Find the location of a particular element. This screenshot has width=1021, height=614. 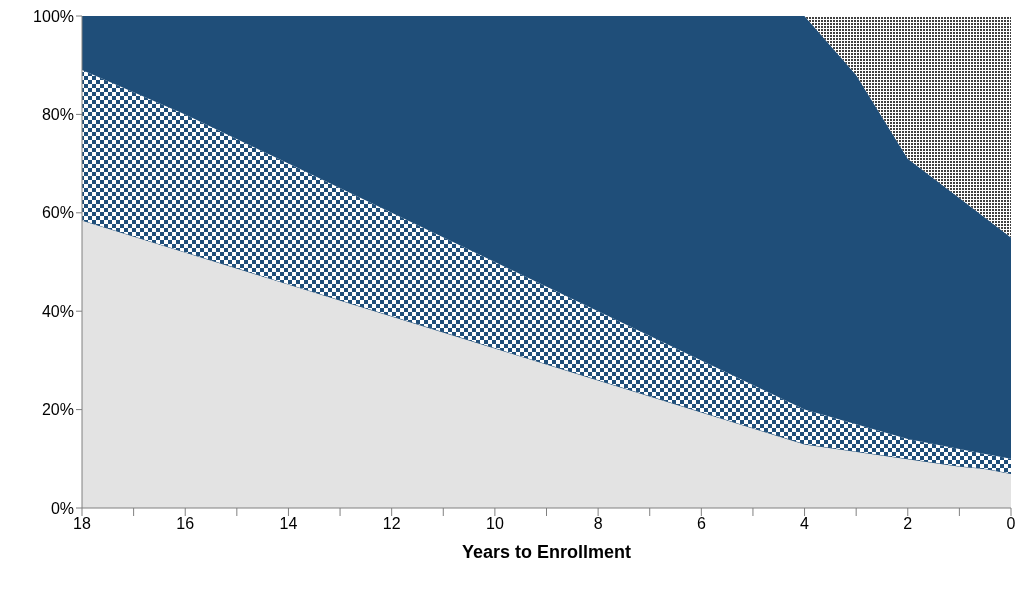

x-tick-label: 8 is located at coordinates (598, 524).